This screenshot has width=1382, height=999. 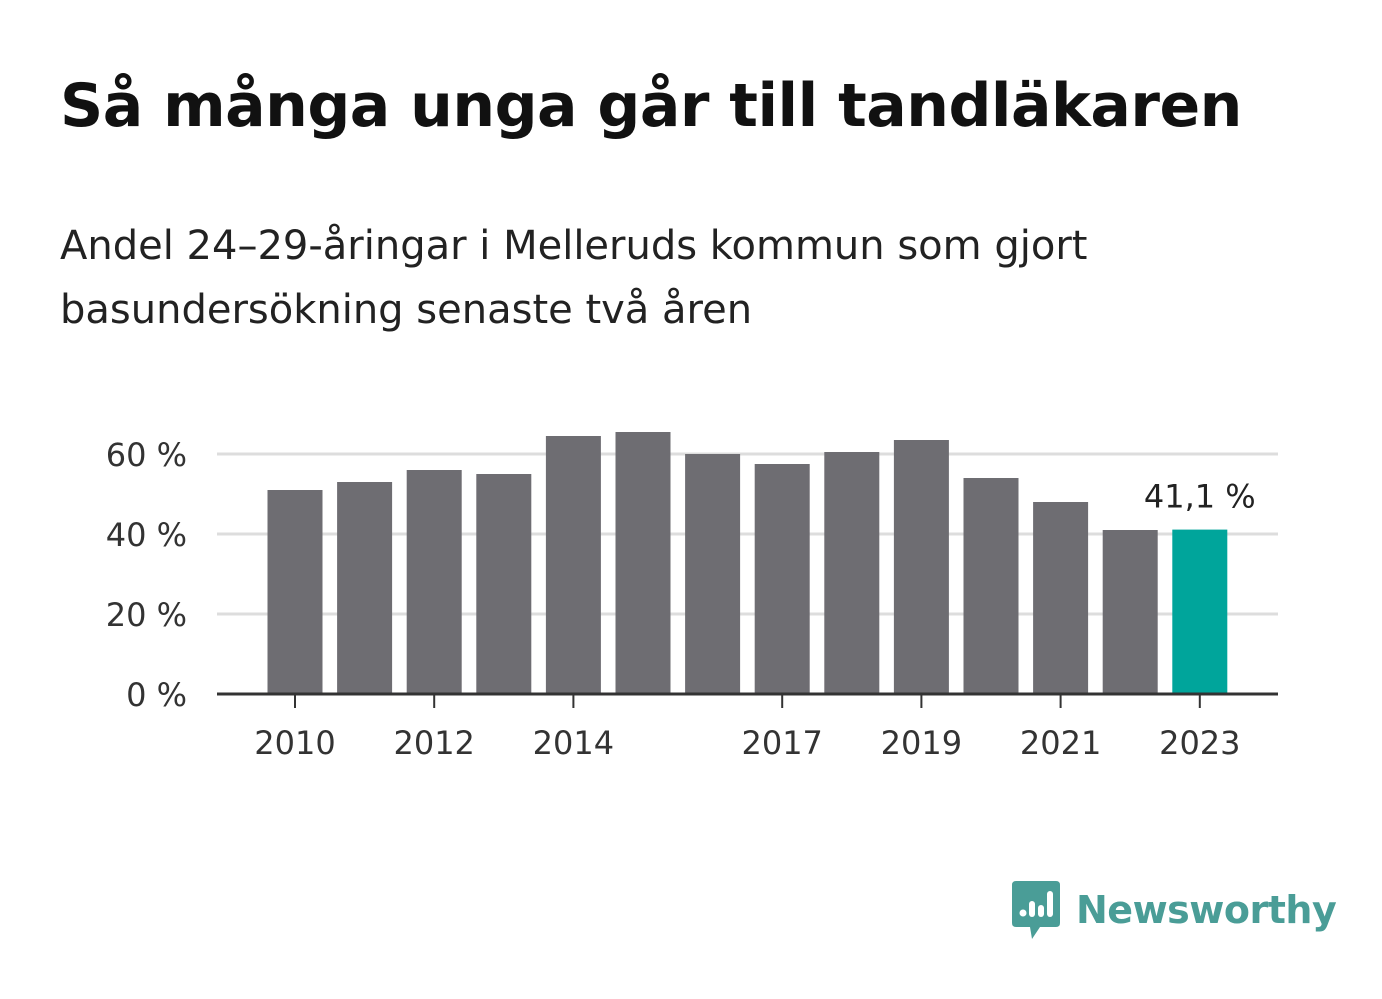 I want to click on data-label: 41,1 %, so click(x=1200, y=497).